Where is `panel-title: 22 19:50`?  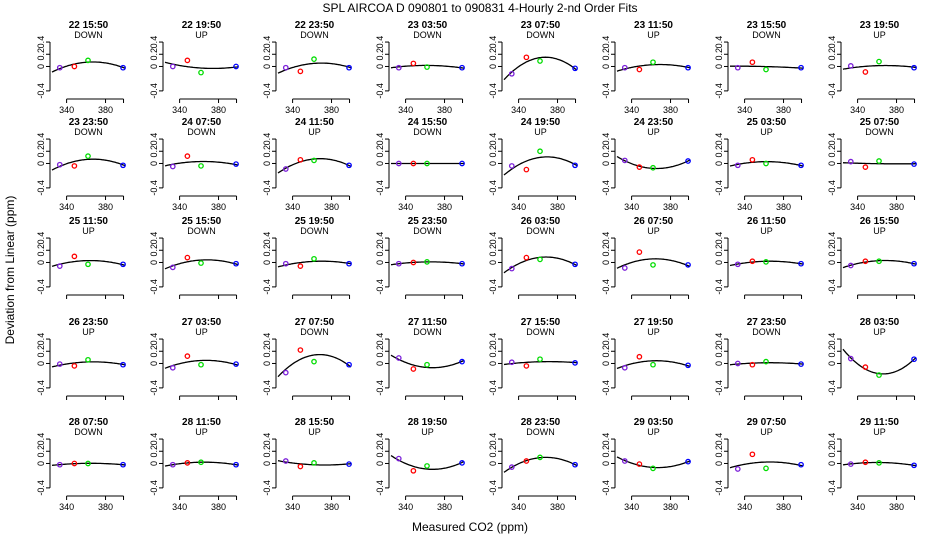 panel-title: 22 19:50 is located at coordinates (202, 25).